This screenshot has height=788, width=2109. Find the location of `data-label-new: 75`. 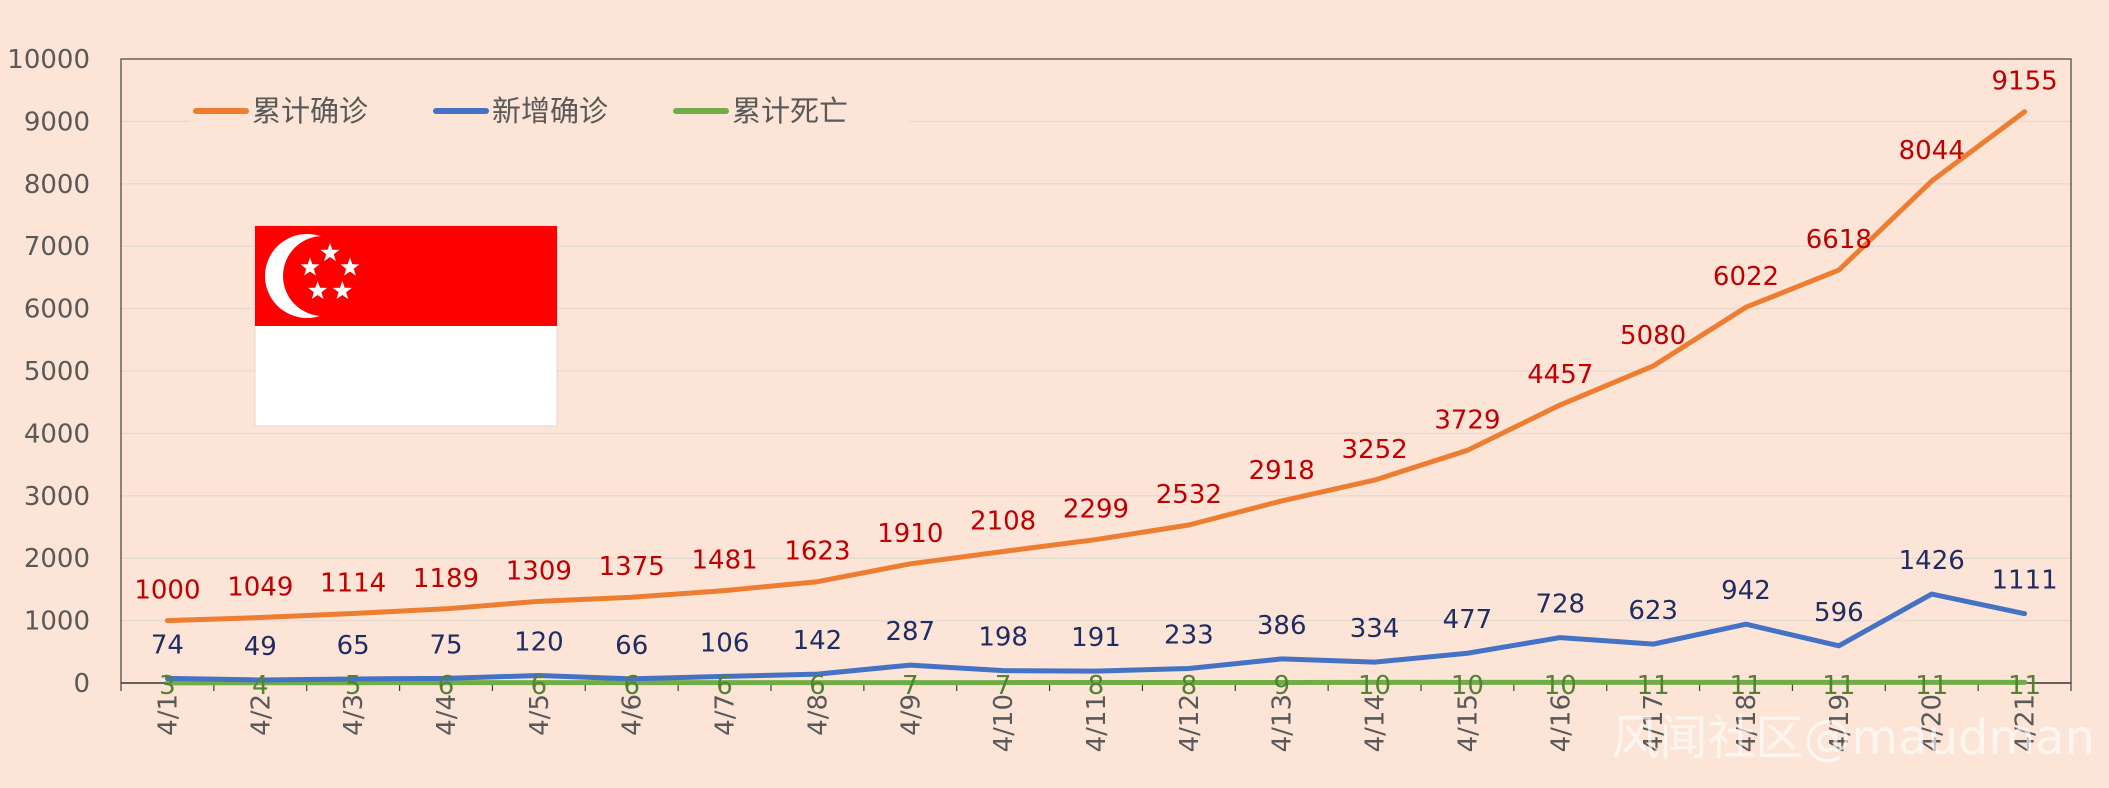

data-label-new: 75 is located at coordinates (445, 645).